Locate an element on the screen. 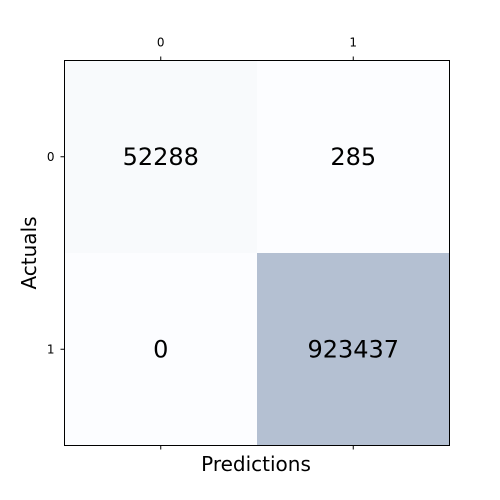 This screenshot has width=500, height=500. cell-value-label-0-1: 285 is located at coordinates (353, 157).